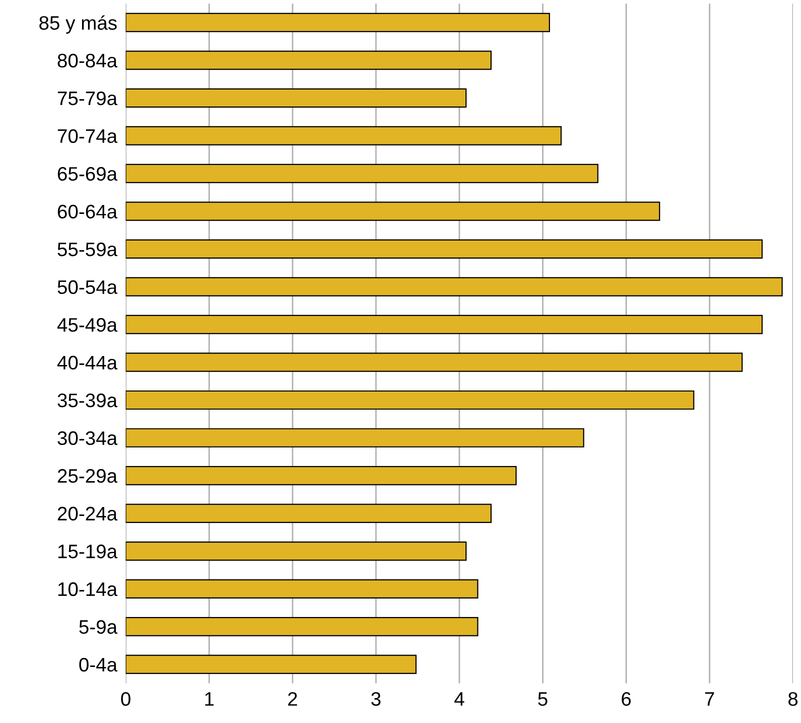 Image resolution: width=801 pixels, height=723 pixels. Describe the element at coordinates (793, 699) in the screenshot. I see `x-tick-label: 8` at that location.